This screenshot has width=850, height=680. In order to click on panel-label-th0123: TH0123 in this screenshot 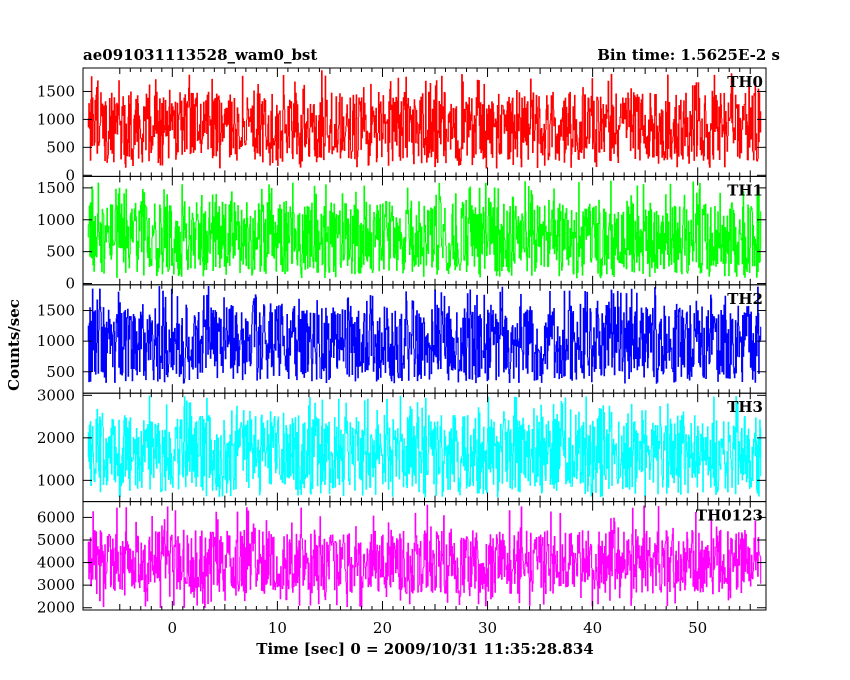, I will do `click(729, 516)`.